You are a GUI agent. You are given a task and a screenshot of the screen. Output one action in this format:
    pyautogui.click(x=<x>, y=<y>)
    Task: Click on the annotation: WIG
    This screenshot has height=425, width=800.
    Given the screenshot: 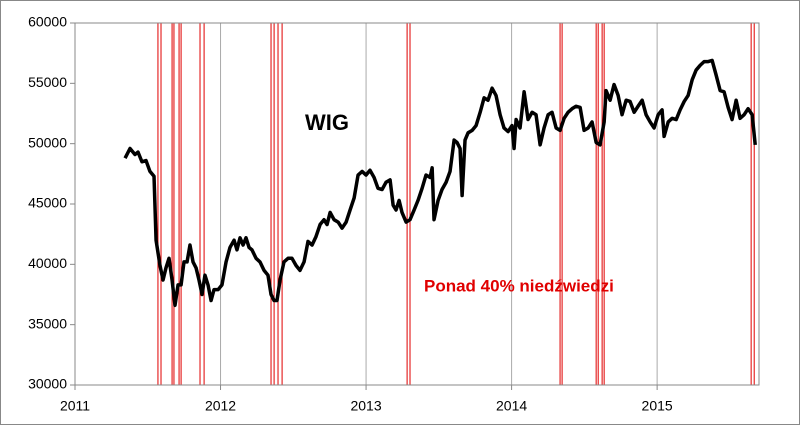 What is the action you would take?
    pyautogui.click(x=327, y=122)
    